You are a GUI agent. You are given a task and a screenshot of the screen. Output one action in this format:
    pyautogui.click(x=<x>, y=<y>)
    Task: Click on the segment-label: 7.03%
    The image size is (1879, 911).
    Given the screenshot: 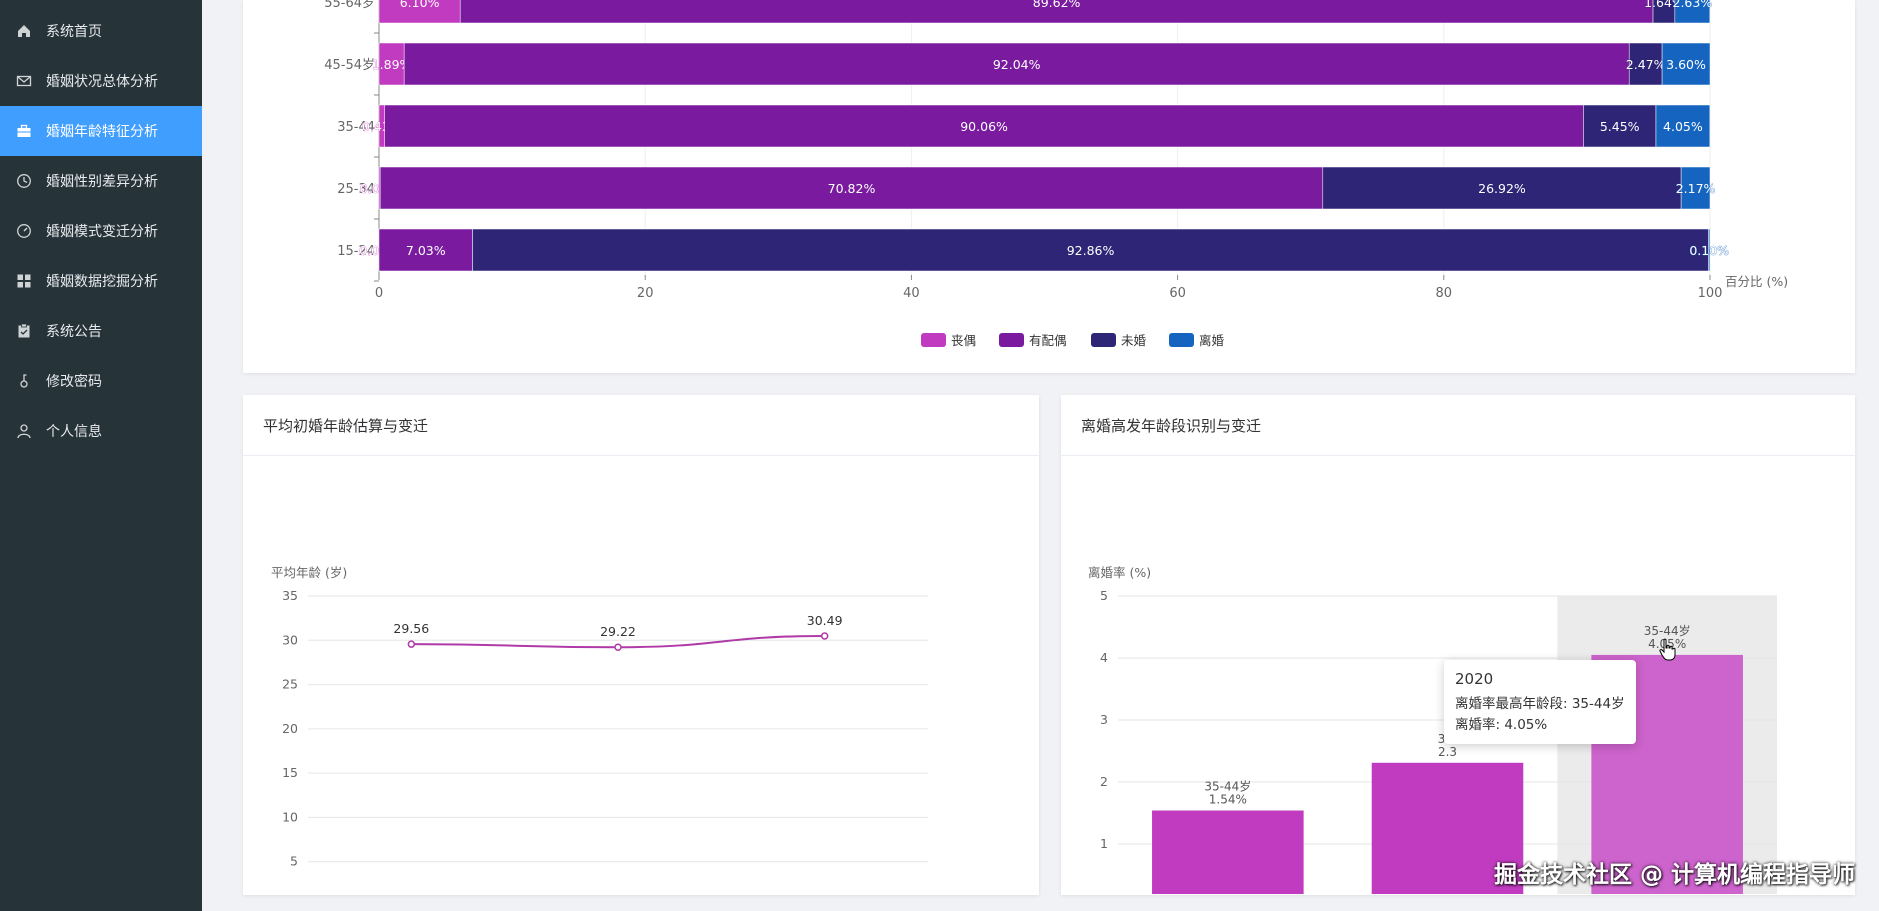 What is the action you would take?
    pyautogui.click(x=426, y=250)
    